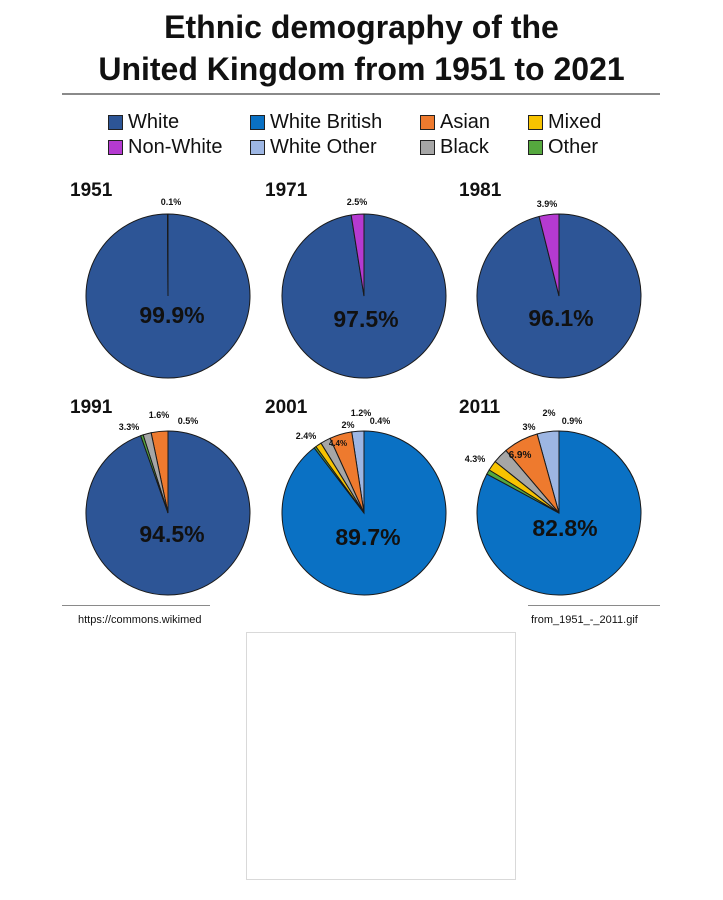 This screenshot has width=723, height=900. What do you see at coordinates (528, 427) in the screenshot?
I see `pie-slice-value-label: 3%` at bounding box center [528, 427].